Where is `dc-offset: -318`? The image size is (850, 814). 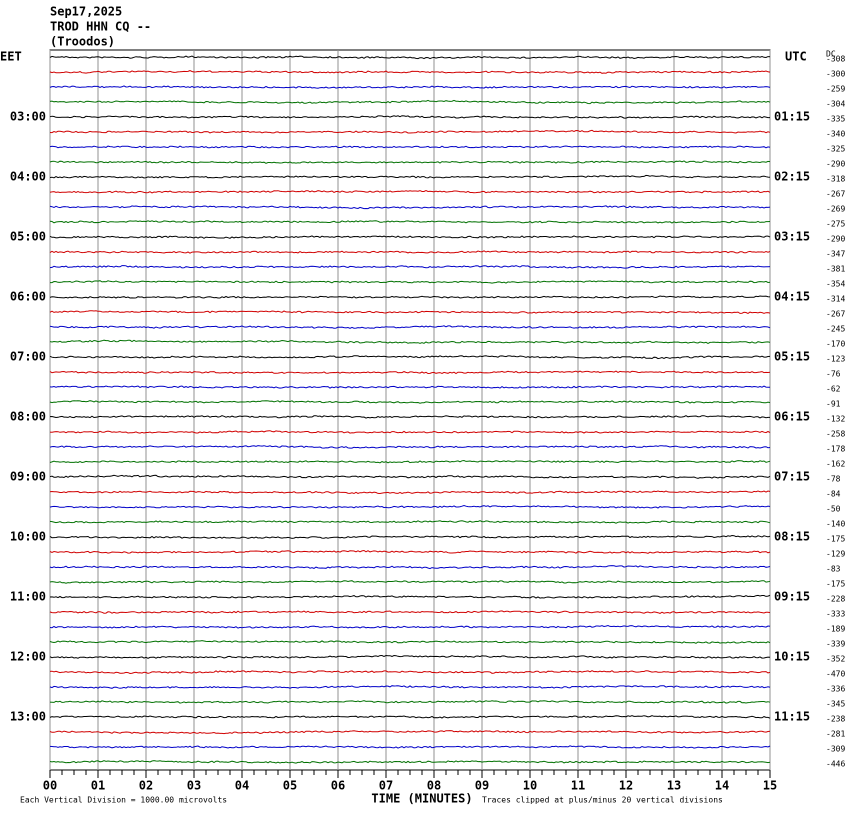 dc-offset: -318 is located at coordinates (835, 179).